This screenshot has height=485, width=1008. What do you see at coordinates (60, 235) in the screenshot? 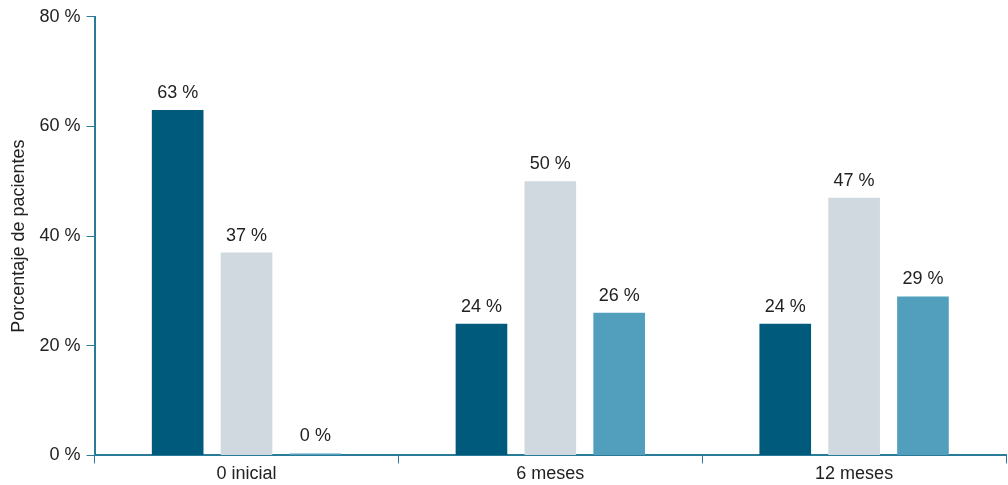
I see `y-tick-label: 40 %` at bounding box center [60, 235].